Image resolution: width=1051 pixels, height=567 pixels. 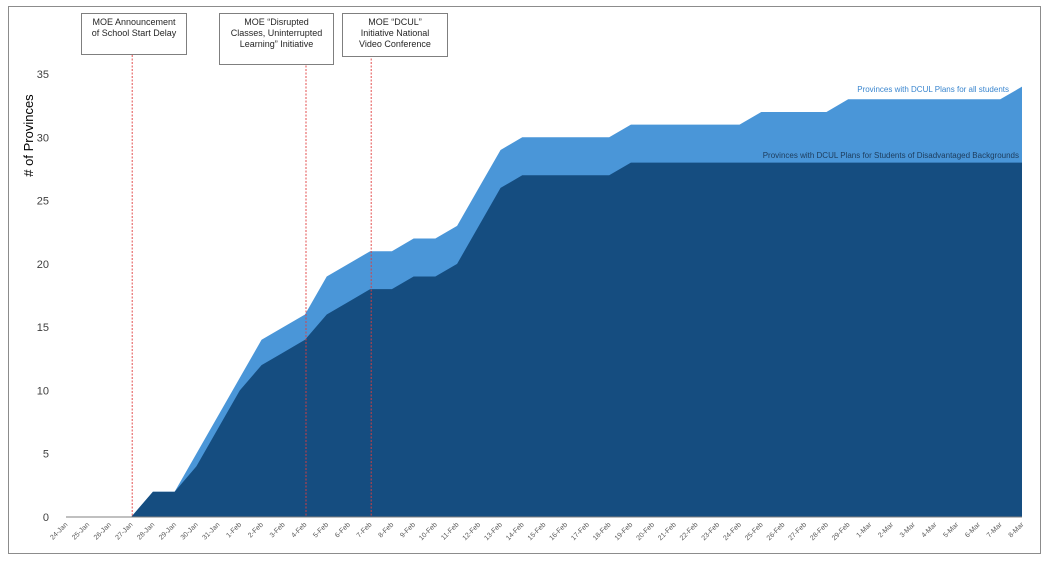 What do you see at coordinates (689, 531) in the screenshot?
I see `x-tick-label: 22-Feb` at bounding box center [689, 531].